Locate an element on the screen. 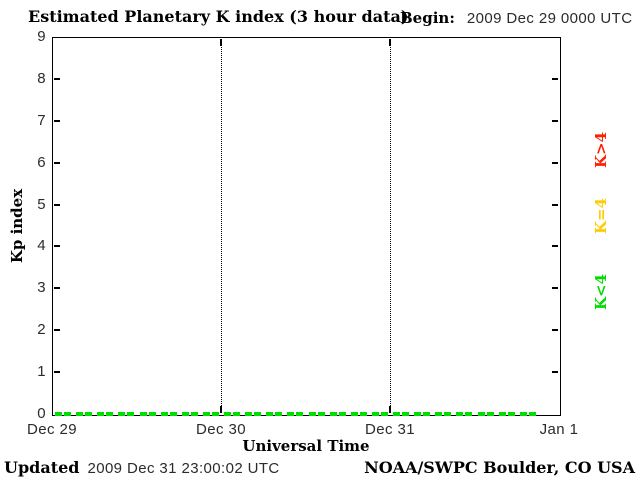 This screenshot has width=640, height=480. x-tick-label: Dec 29 is located at coordinates (52, 429).